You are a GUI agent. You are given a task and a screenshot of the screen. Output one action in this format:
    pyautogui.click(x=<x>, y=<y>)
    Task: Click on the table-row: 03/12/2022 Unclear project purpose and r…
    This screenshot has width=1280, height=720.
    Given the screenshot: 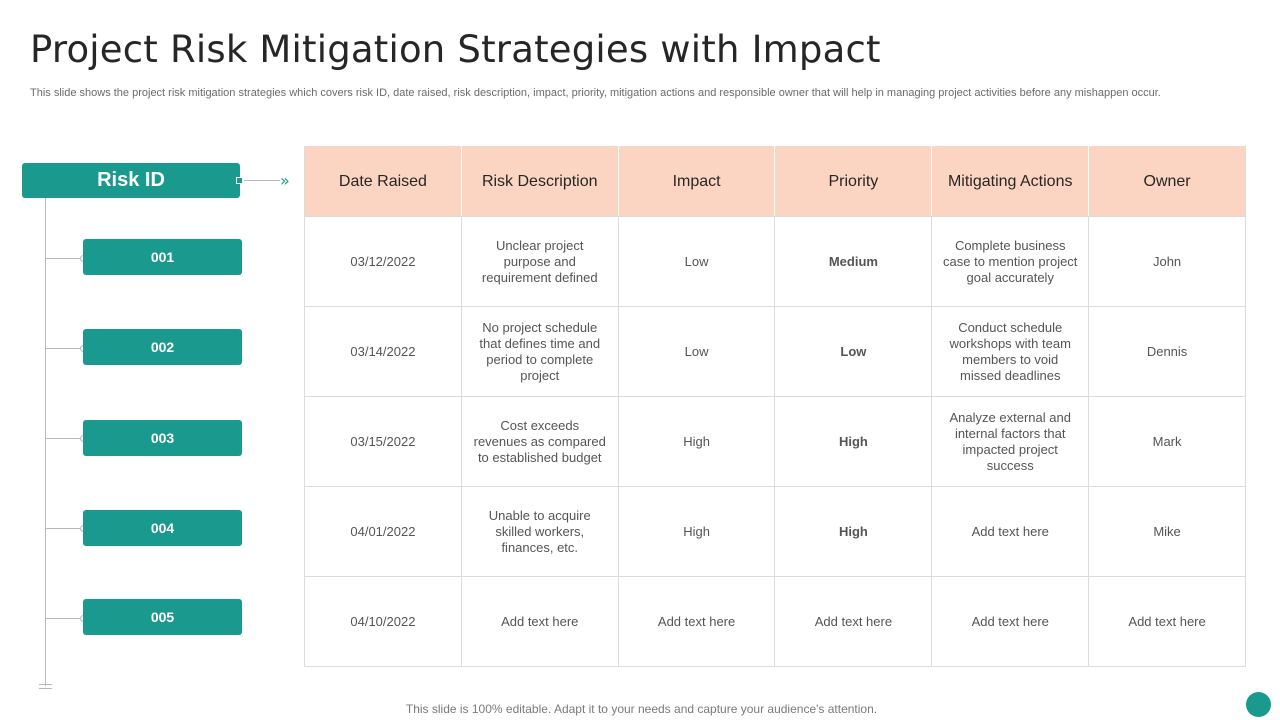 What is the action you would take?
    pyautogui.click(x=775, y=261)
    